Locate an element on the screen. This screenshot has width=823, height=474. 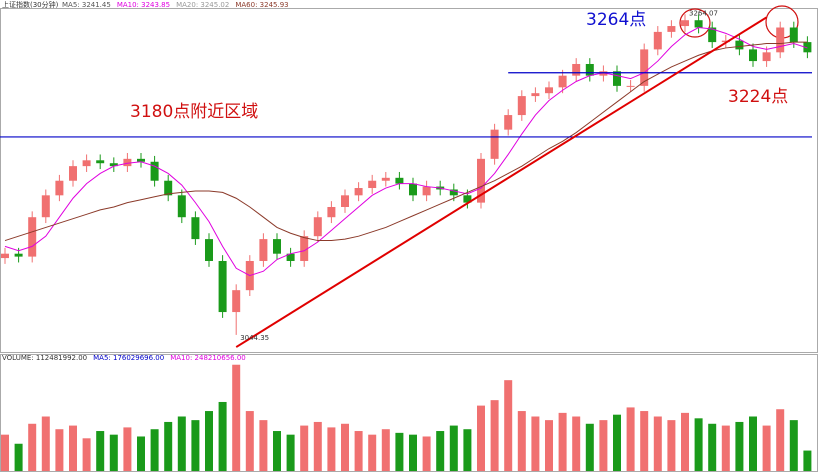
high-label: 3264.07 is located at coordinates (703, 13).